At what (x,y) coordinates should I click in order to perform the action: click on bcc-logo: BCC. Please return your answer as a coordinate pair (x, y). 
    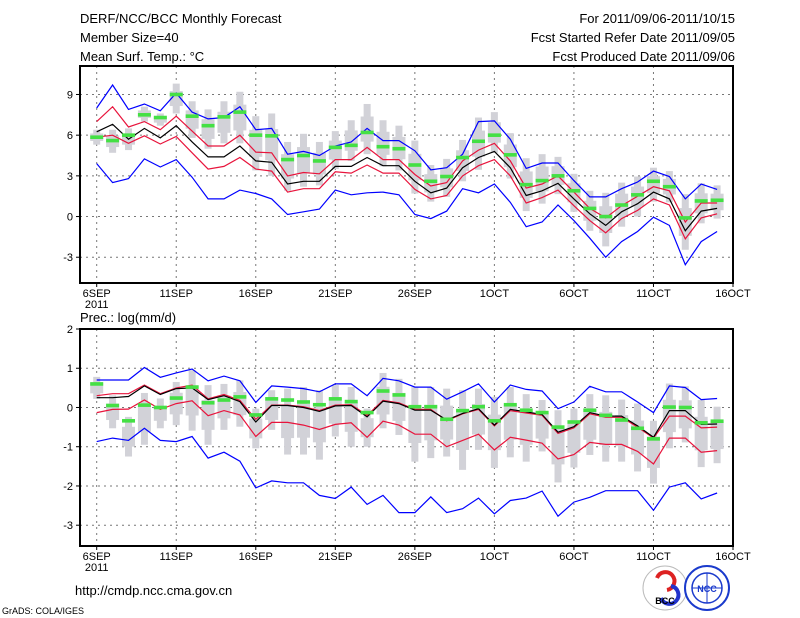
    Looking at the image, I should click on (665, 588).